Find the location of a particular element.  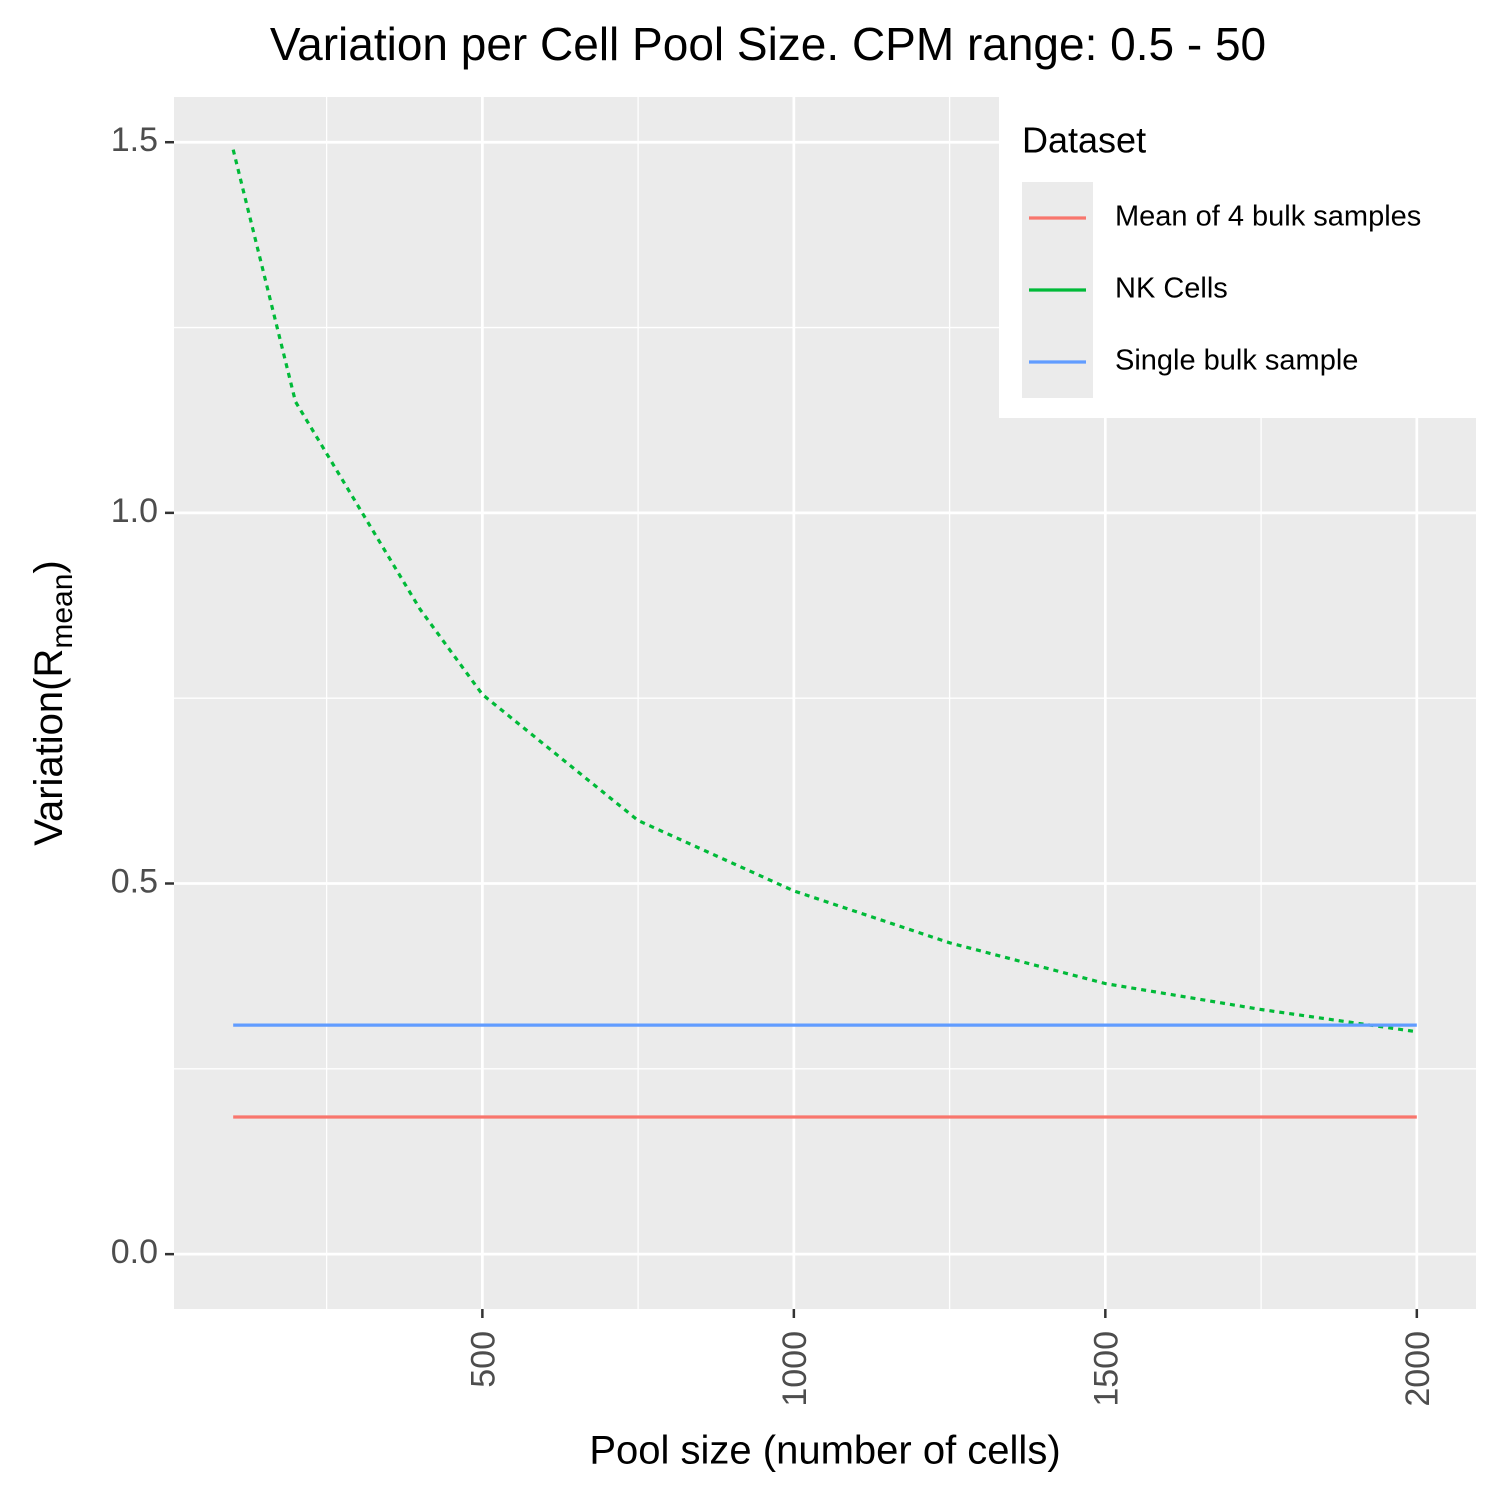

legend-label: Single bulk sample is located at coordinates (1236, 361).